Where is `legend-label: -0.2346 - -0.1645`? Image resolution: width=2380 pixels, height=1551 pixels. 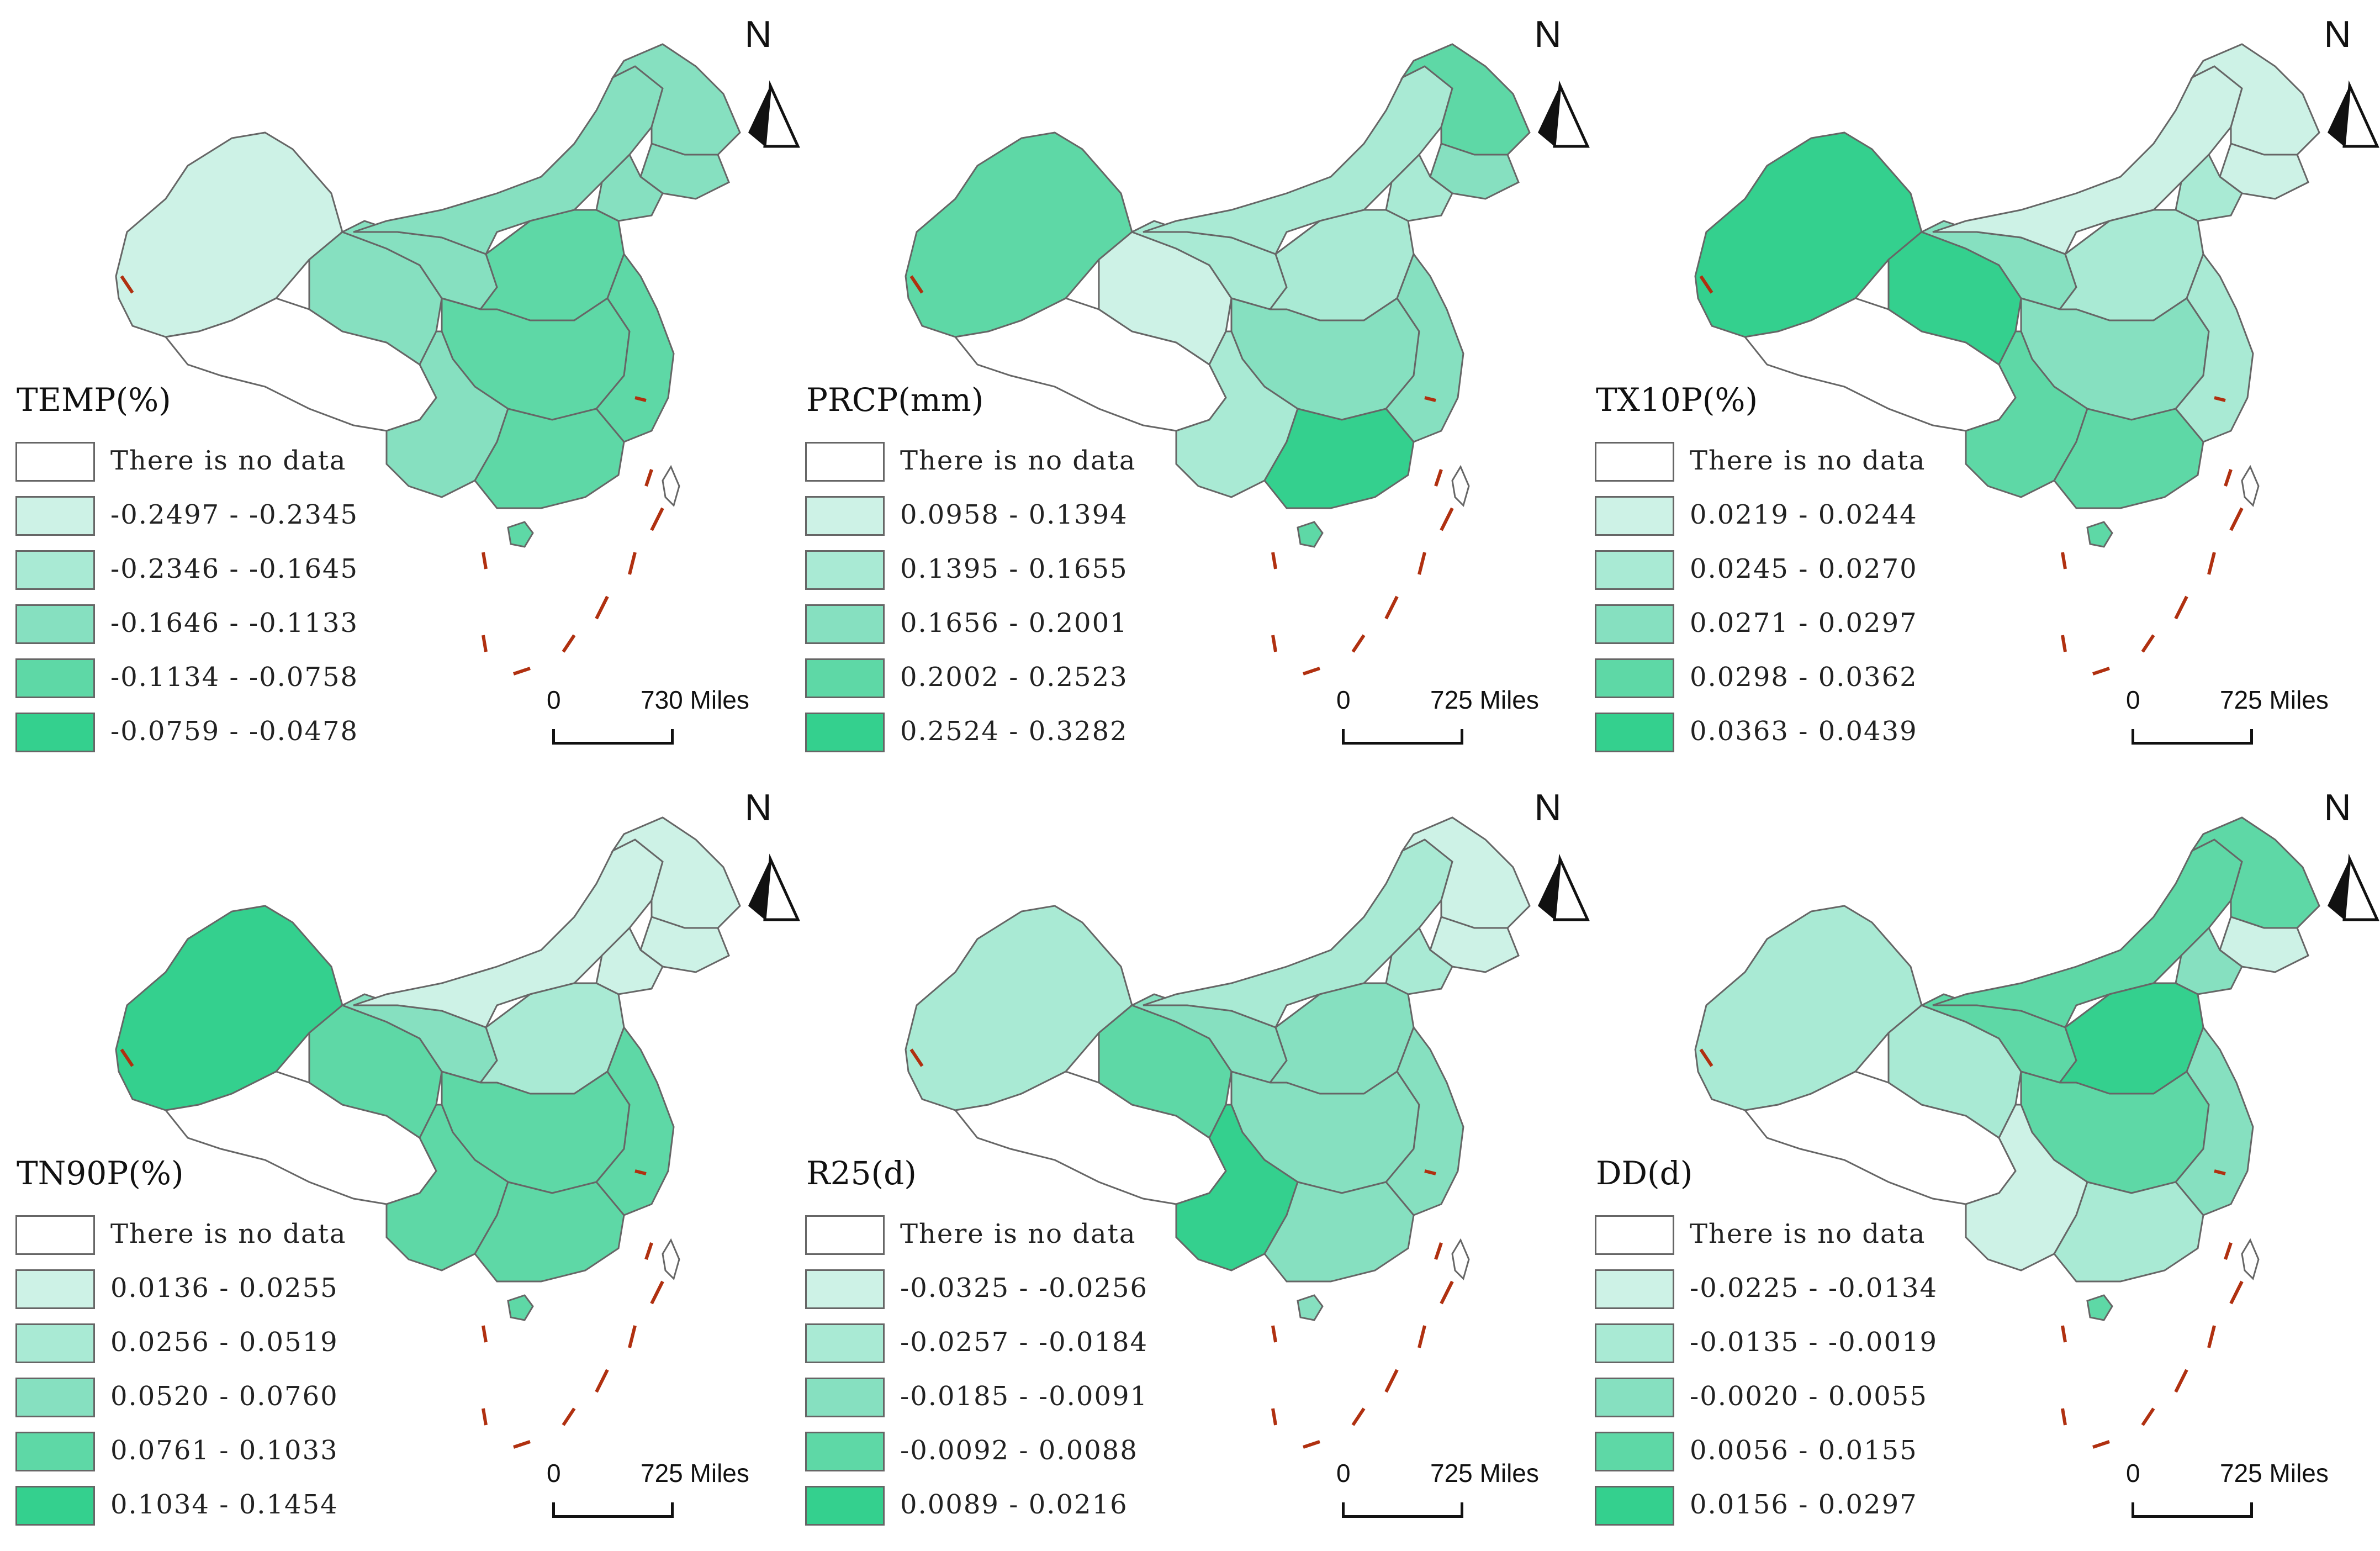 legend-label: -0.2346 - -0.1645 is located at coordinates (234, 568).